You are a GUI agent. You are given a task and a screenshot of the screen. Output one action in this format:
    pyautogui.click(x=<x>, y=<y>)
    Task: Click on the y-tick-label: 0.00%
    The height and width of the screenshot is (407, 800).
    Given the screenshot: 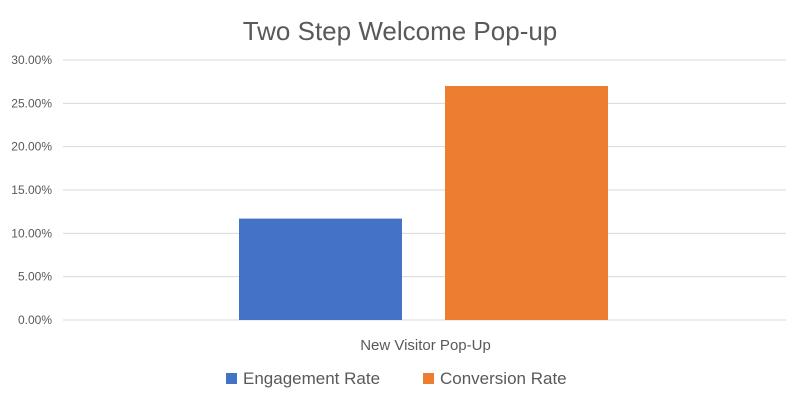 What is the action you would take?
    pyautogui.click(x=35, y=320)
    